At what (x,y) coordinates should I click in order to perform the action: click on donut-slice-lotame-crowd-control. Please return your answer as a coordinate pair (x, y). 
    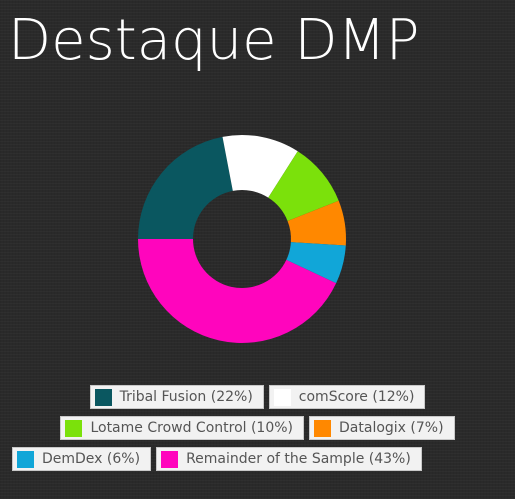
    Looking at the image, I should click on (303, 186).